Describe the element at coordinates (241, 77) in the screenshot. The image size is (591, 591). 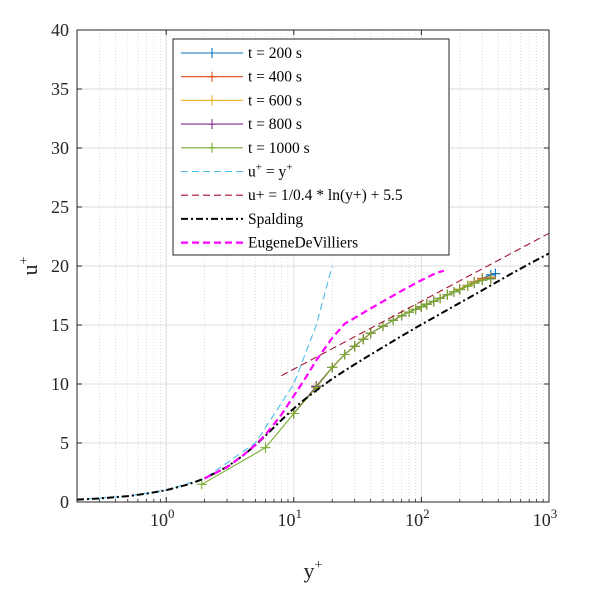
I see `legend-item: t = 400 s` at that location.